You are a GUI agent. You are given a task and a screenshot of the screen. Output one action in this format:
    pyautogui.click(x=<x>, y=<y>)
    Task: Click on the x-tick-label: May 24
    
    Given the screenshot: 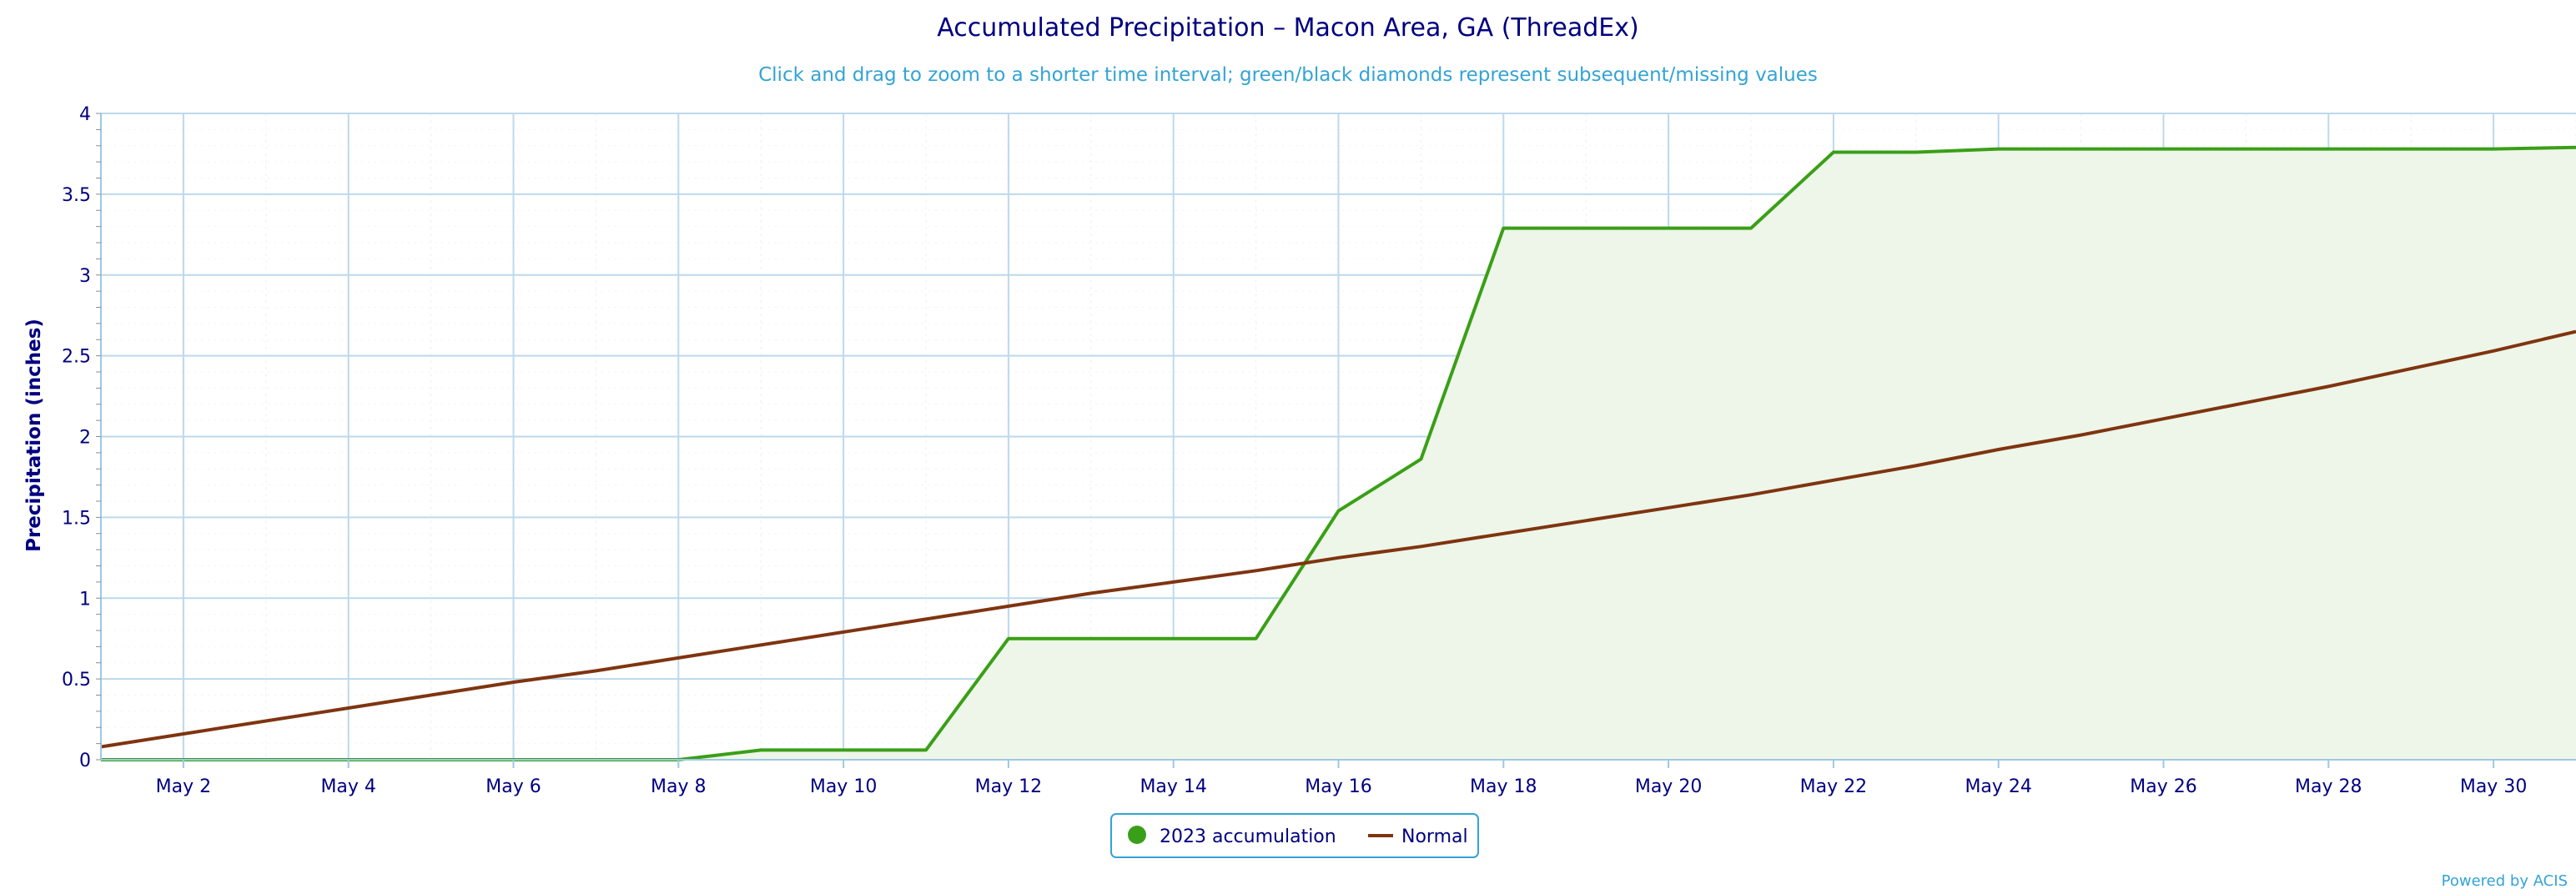 What is the action you would take?
    pyautogui.click(x=1998, y=786)
    